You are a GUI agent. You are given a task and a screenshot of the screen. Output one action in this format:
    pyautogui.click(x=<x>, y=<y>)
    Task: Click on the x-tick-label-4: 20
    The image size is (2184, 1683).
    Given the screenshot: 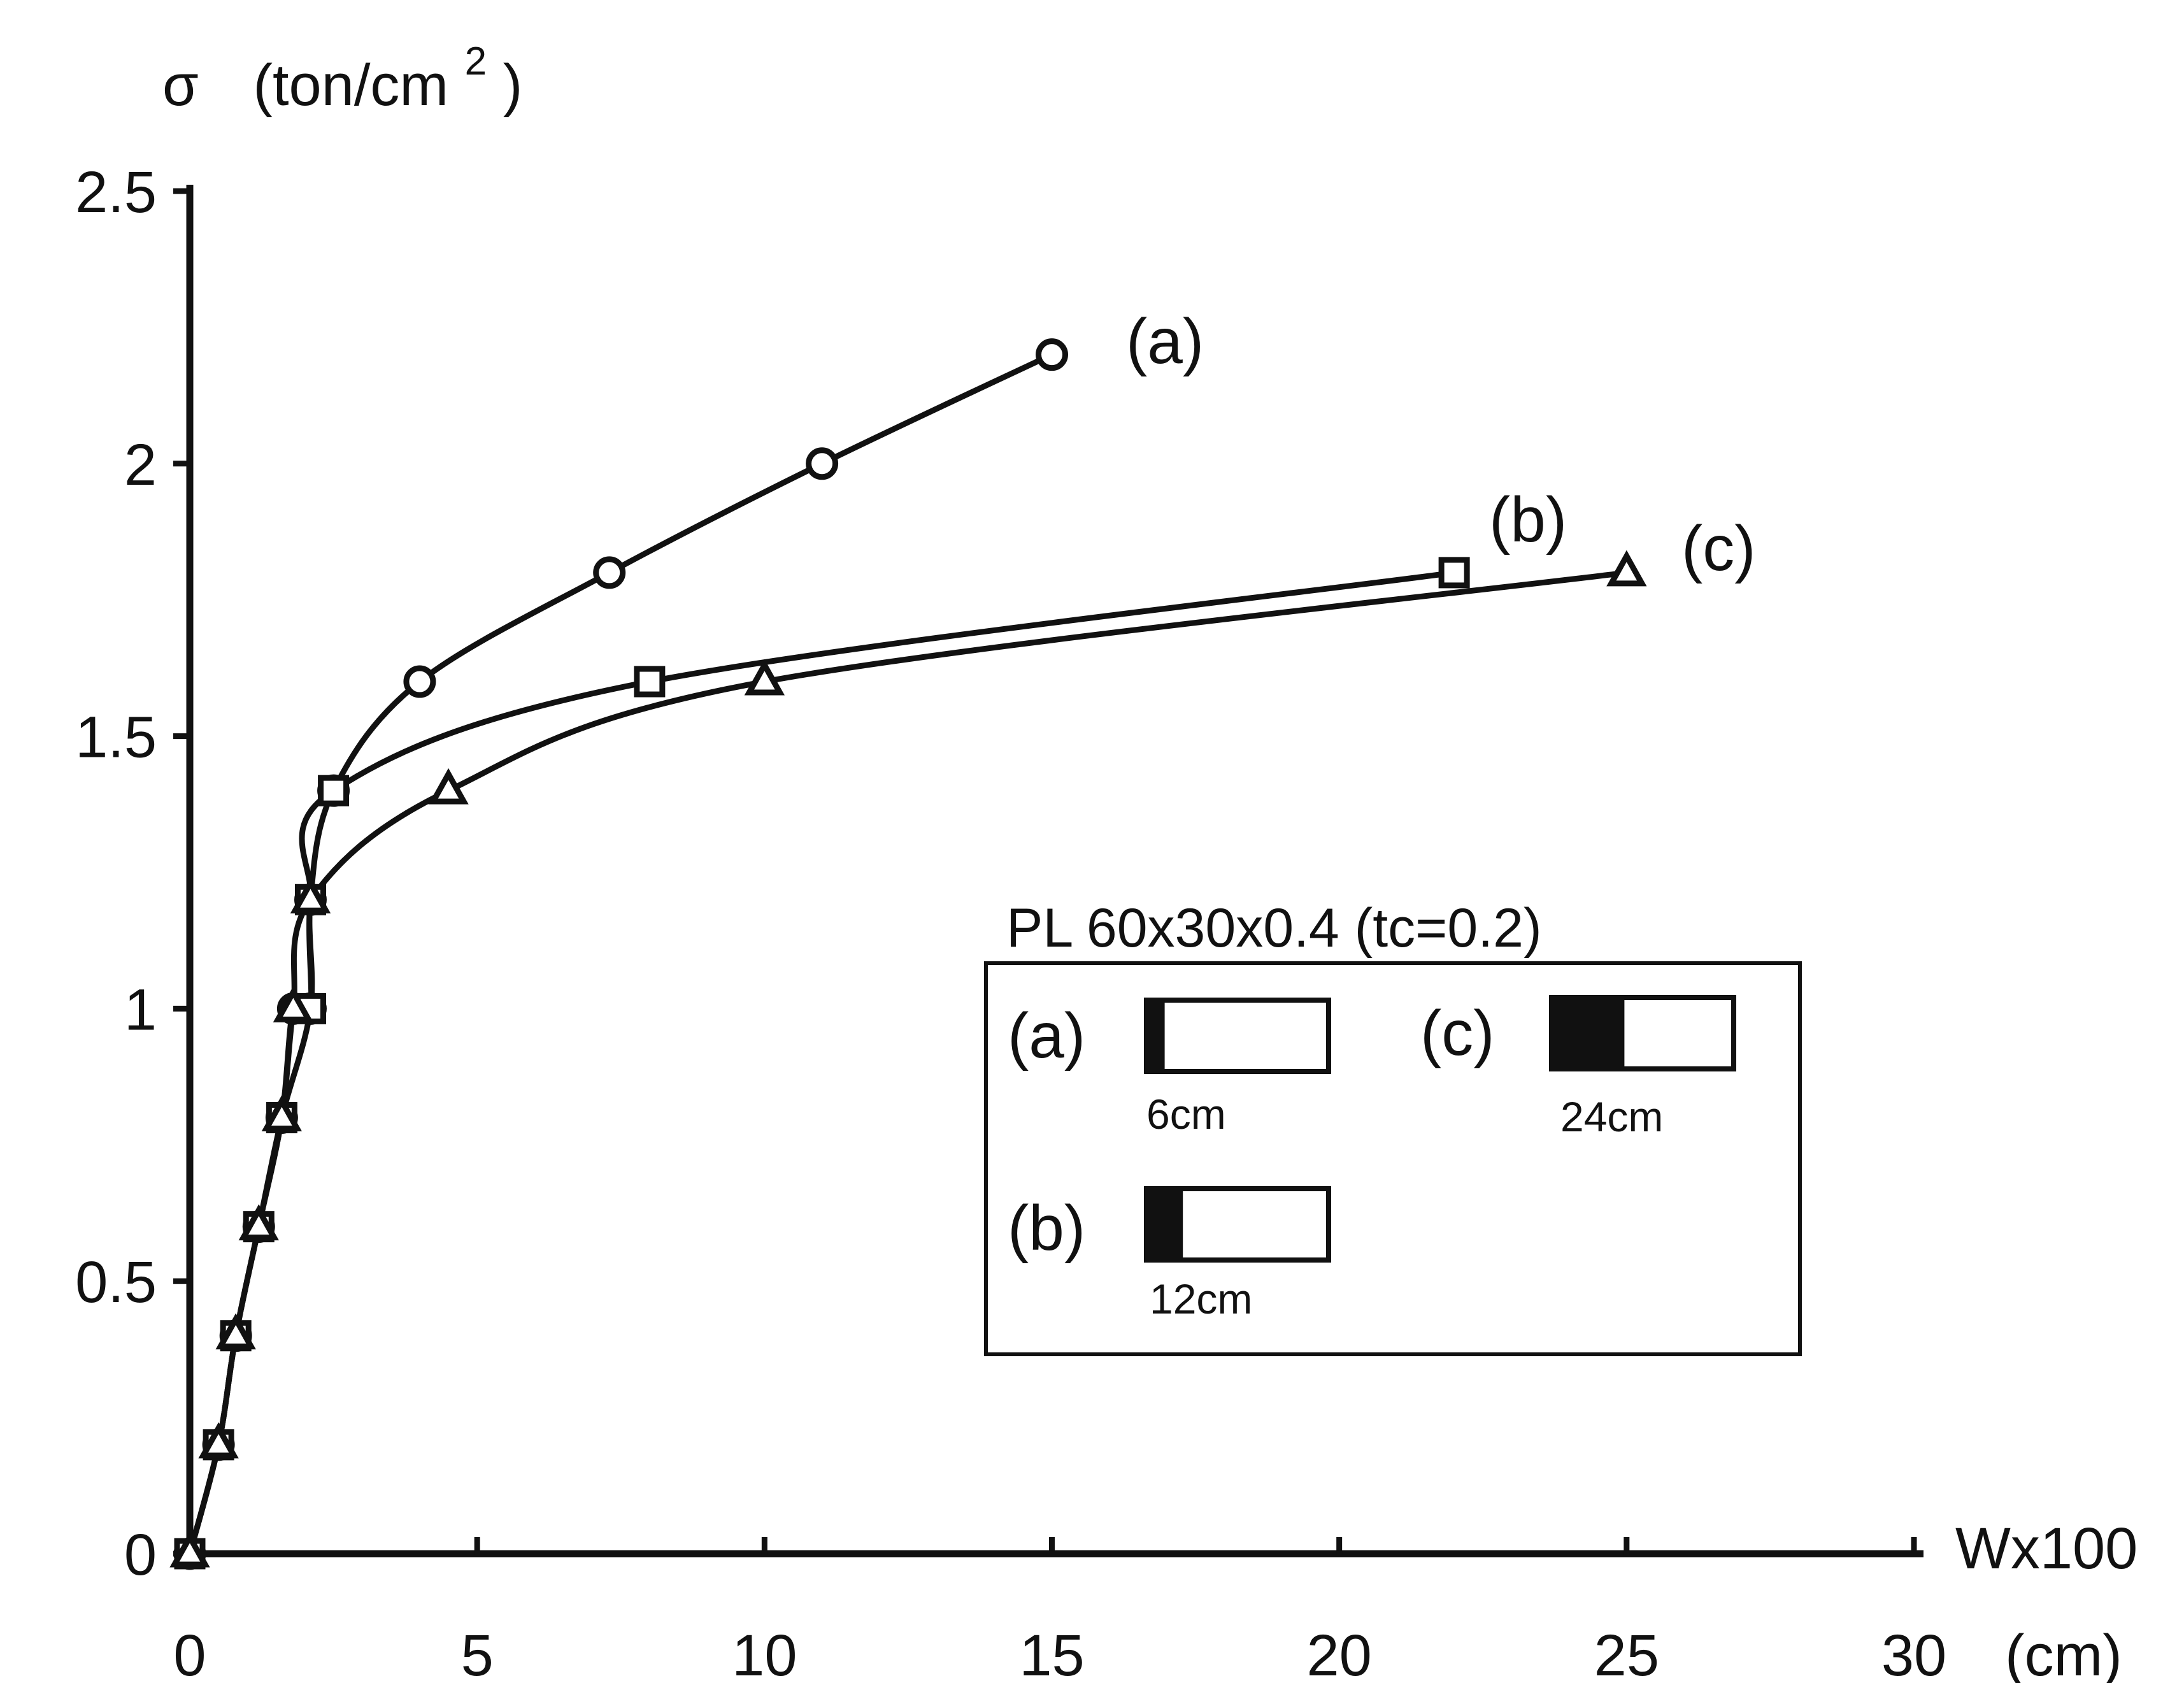 What is the action you would take?
    pyautogui.click(x=1338, y=1653)
    